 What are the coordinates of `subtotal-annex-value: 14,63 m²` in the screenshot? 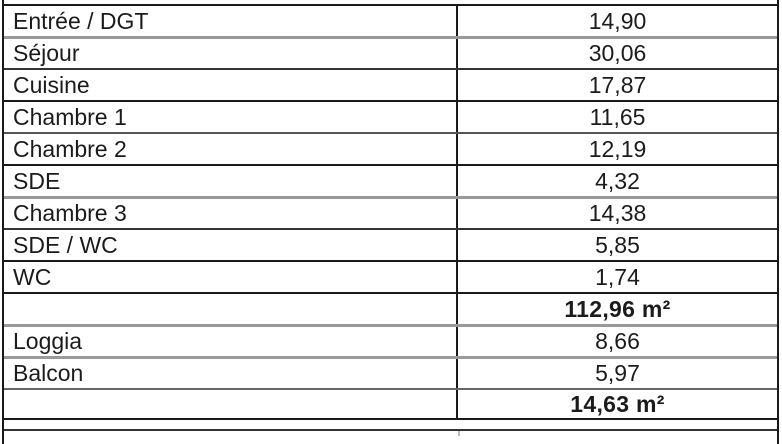 It's located at (617, 403).